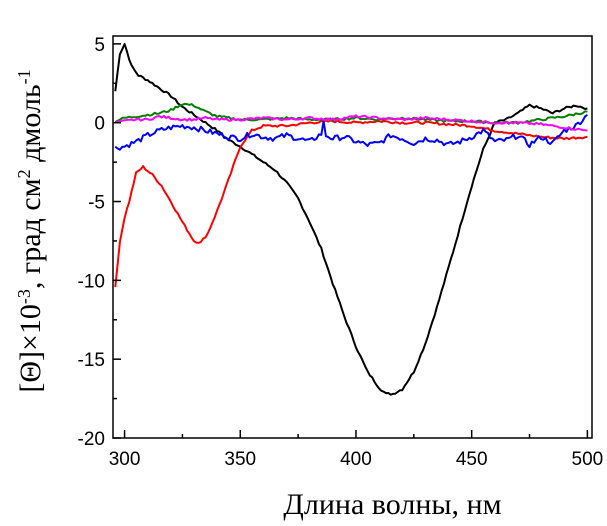 The height and width of the screenshot is (526, 607). I want to click on y-tick-label: 5, so click(99, 45).